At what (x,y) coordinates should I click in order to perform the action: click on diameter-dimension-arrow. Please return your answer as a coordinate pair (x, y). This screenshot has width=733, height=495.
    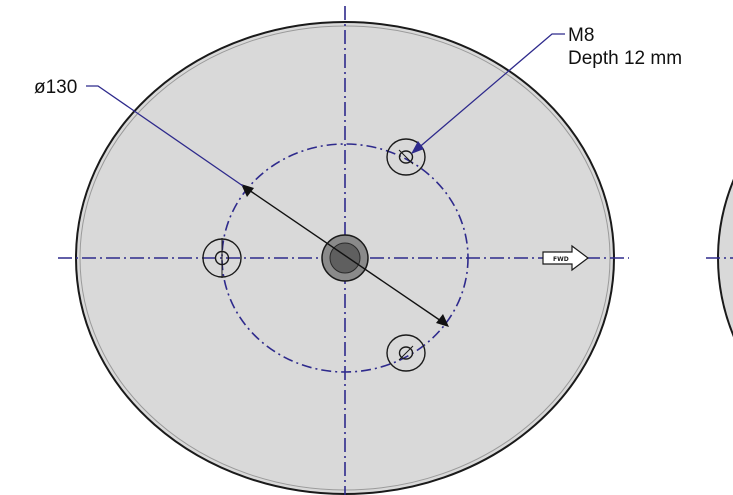
    Looking at the image, I should click on (345, 255).